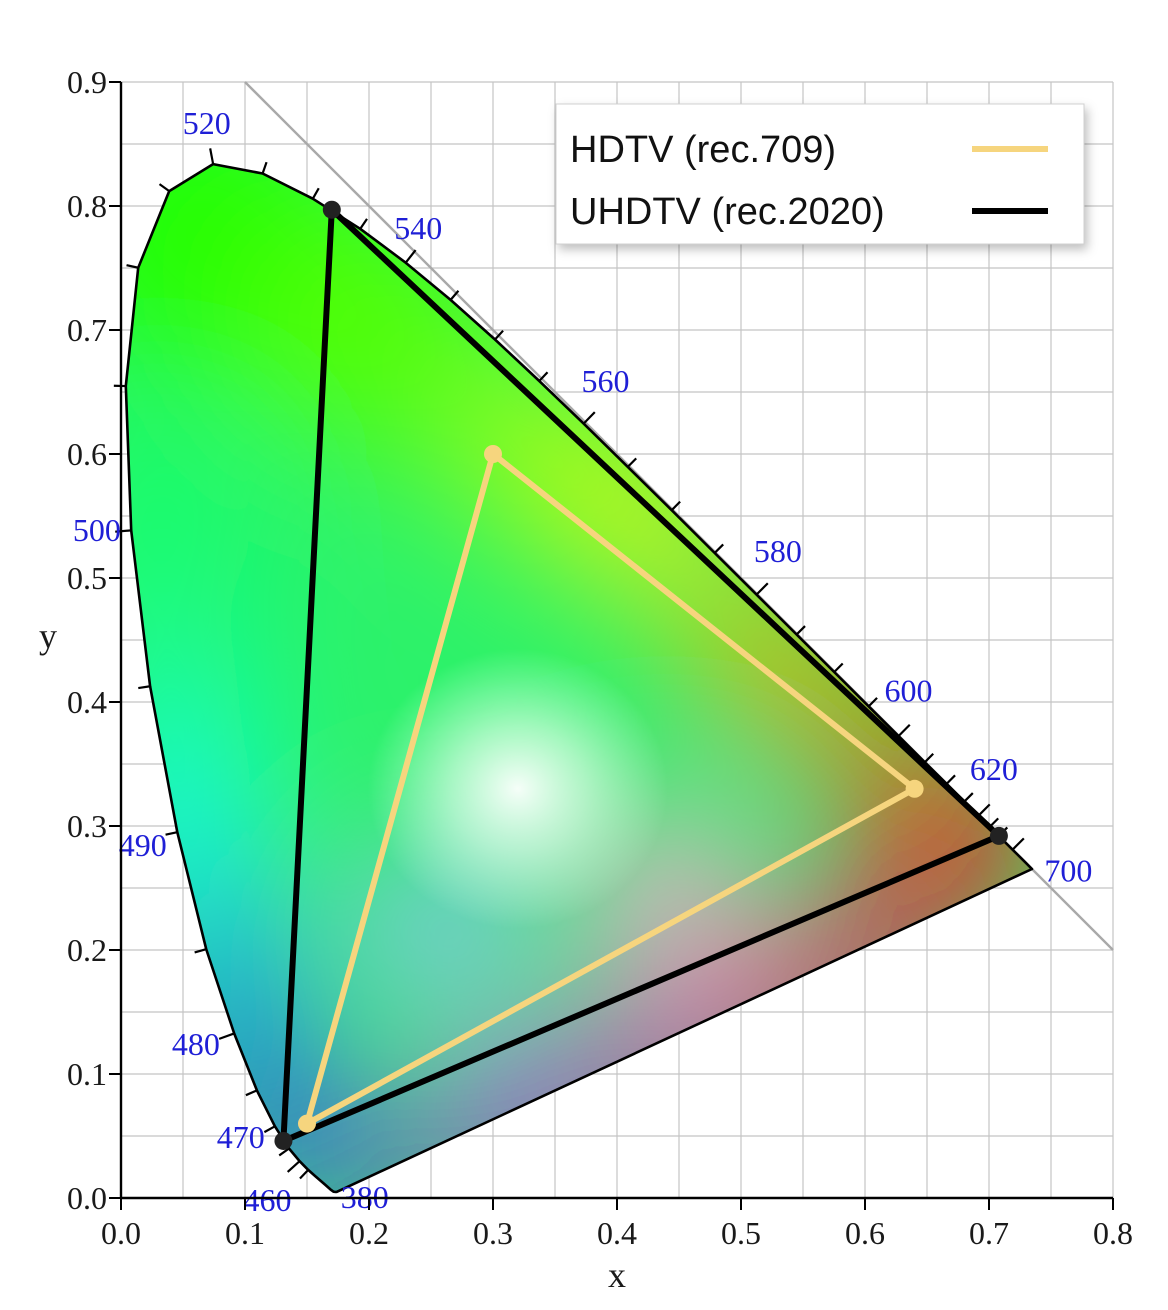 The width and height of the screenshot is (1168, 1310). Describe the element at coordinates (989, 1233) in the screenshot. I see `x-tick-label: 0.7` at that location.